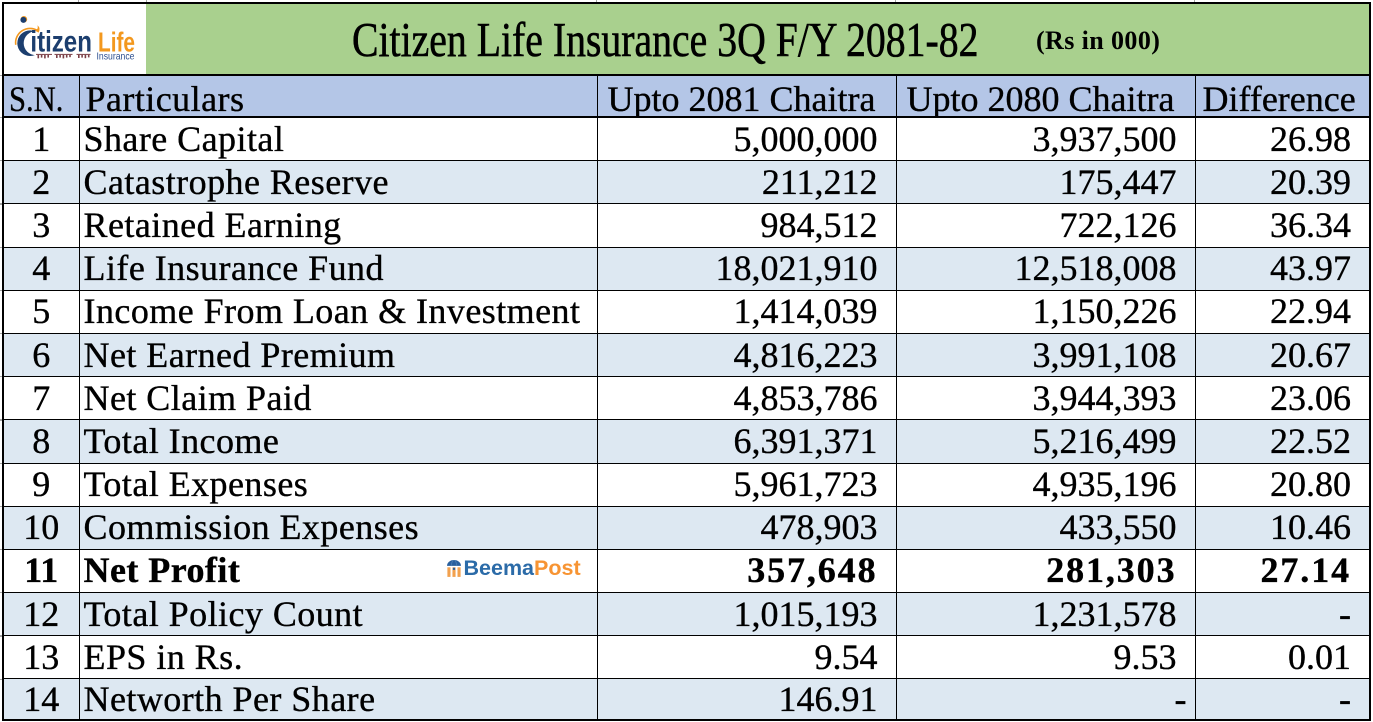 Image resolution: width=1373 pixels, height=722 pixels. Describe the element at coordinates (116, 57) in the screenshot. I see `svg-text: Insurance` at that location.